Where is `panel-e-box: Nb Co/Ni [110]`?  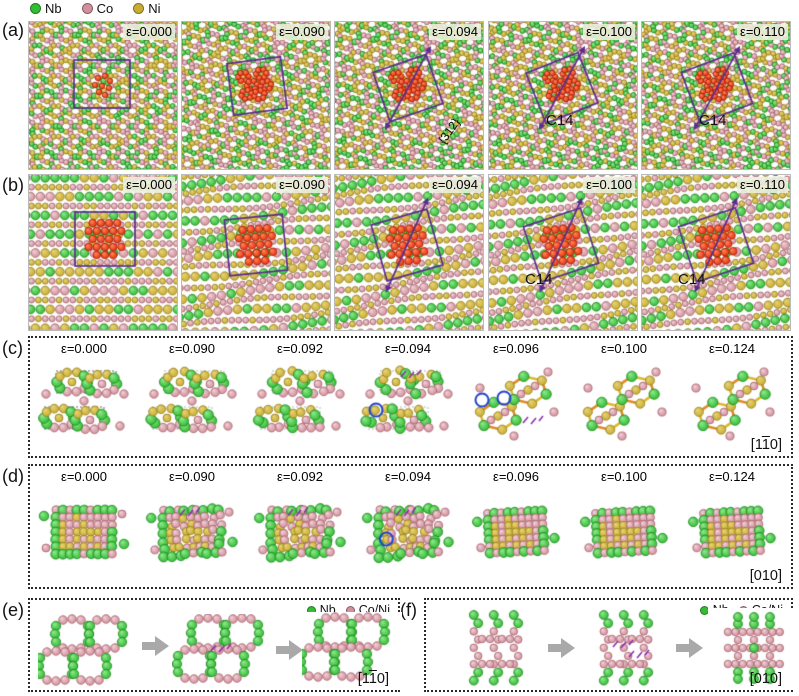 panel-e-box: Nb Co/Ni [110] is located at coordinates (215, 645).